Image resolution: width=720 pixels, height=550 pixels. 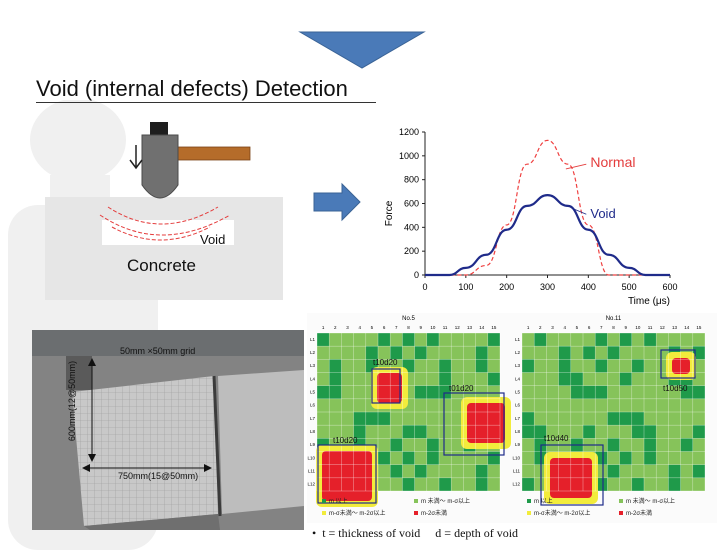 I want to click on map-row-label: L10, so click(x=311, y=457).